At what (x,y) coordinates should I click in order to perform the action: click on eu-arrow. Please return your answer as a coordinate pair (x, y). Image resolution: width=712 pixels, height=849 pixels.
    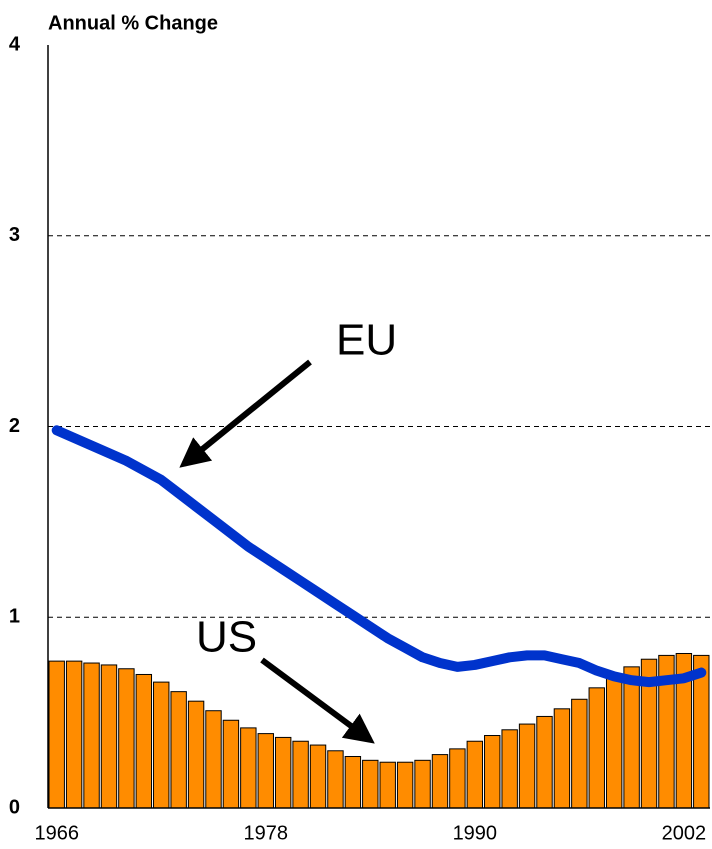
    Looking at the image, I should click on (245, 413).